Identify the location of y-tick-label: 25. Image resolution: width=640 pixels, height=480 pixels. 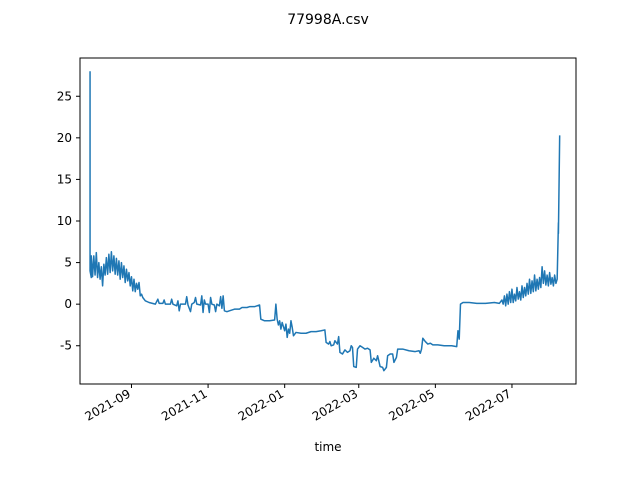
(64, 96).